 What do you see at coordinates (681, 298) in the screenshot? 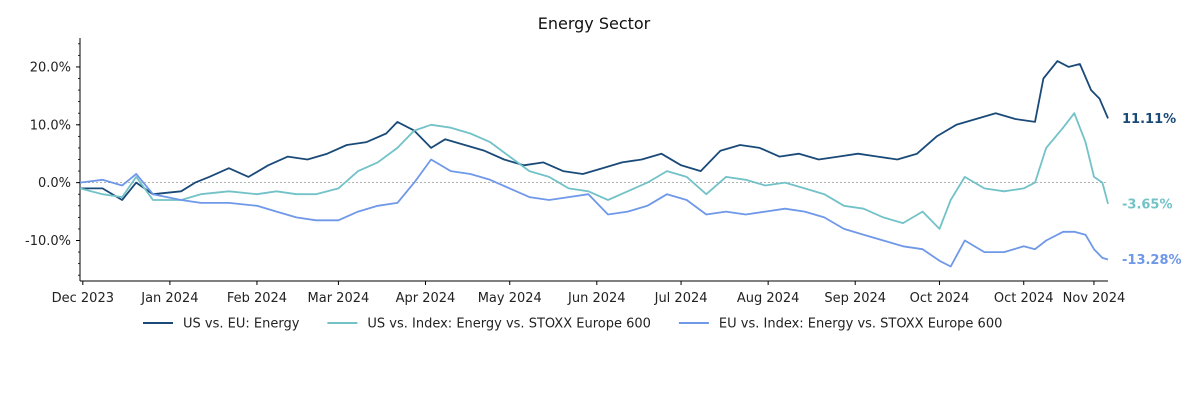
I see `x-tick-label: Jul 2024` at bounding box center [681, 298].